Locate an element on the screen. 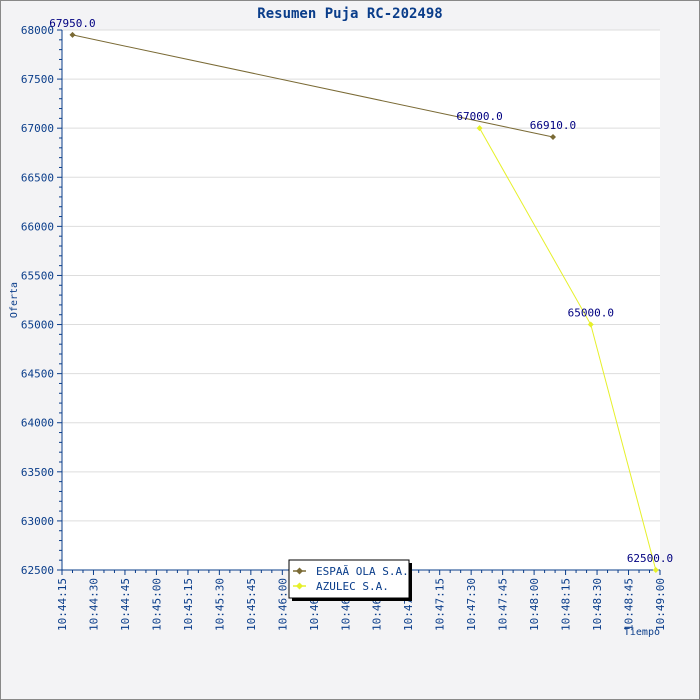  data-label: 62500.0 is located at coordinates (650, 558).